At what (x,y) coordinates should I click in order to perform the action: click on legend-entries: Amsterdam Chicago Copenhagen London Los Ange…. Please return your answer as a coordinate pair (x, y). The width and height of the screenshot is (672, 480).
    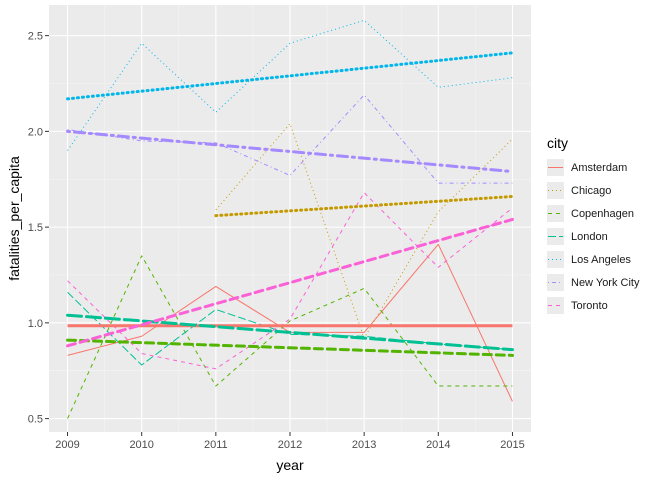
    Looking at the image, I should click on (606, 236).